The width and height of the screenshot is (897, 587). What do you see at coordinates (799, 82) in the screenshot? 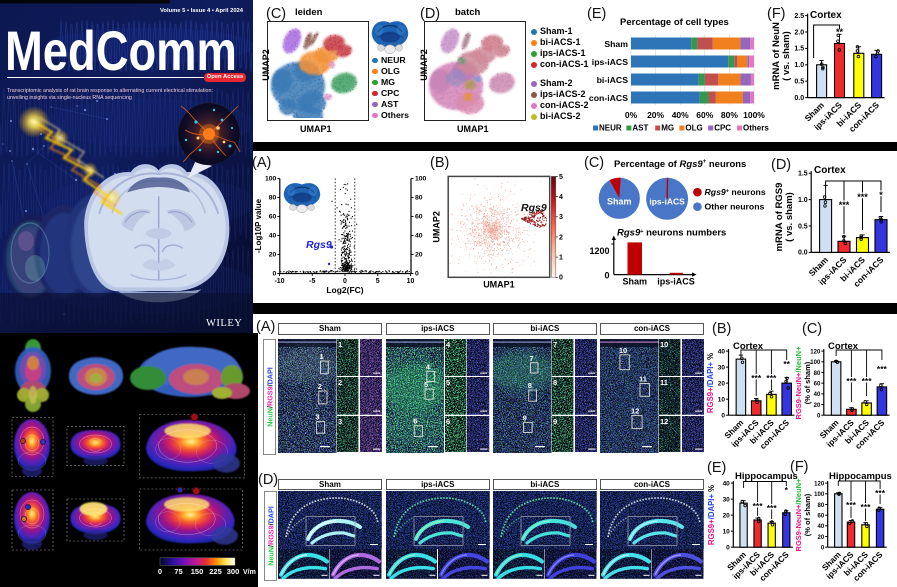
I see `svg-text: 0.5` at bounding box center [799, 82].